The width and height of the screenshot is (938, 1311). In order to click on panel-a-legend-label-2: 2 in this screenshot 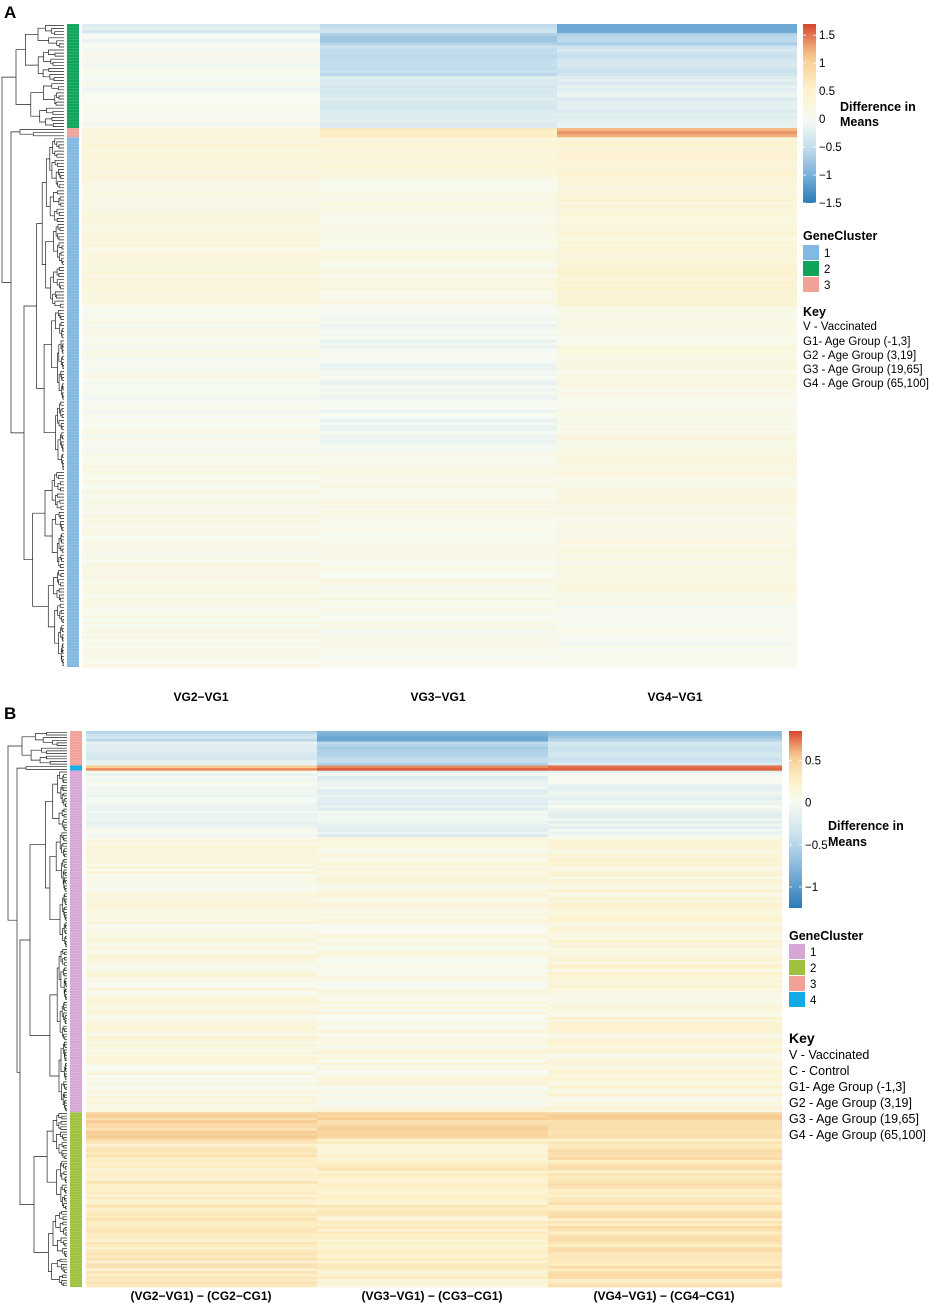, I will do `click(827, 270)`.